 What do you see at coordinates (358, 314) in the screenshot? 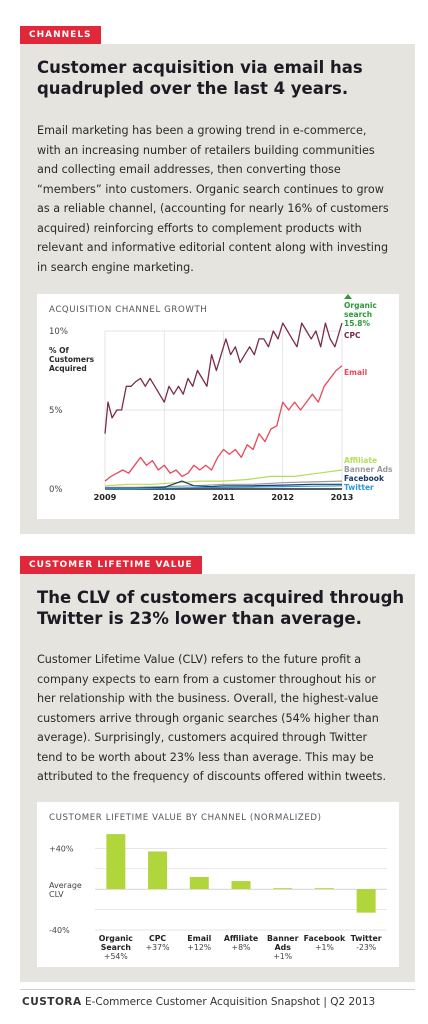
I see `organic-label-line2: search` at bounding box center [358, 314].